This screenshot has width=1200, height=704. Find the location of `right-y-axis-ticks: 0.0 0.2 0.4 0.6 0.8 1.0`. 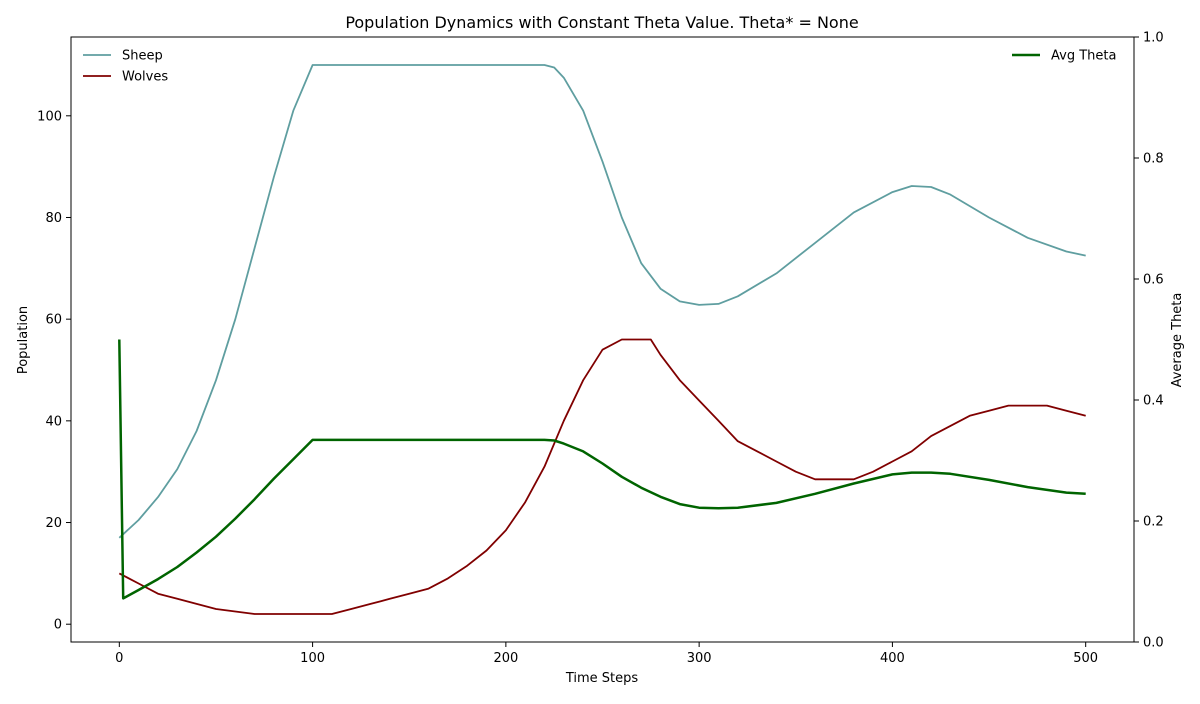

right-y-axis-ticks: 0.0 0.2 0.4 0.6 0.8 1.0 is located at coordinates (1149, 341).